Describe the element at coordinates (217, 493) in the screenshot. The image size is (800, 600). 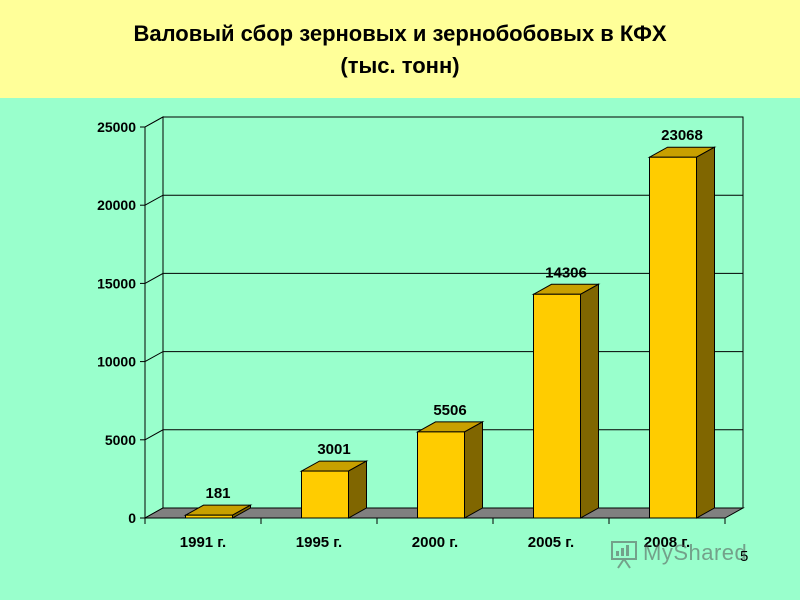
I see `data-label: 181` at that location.